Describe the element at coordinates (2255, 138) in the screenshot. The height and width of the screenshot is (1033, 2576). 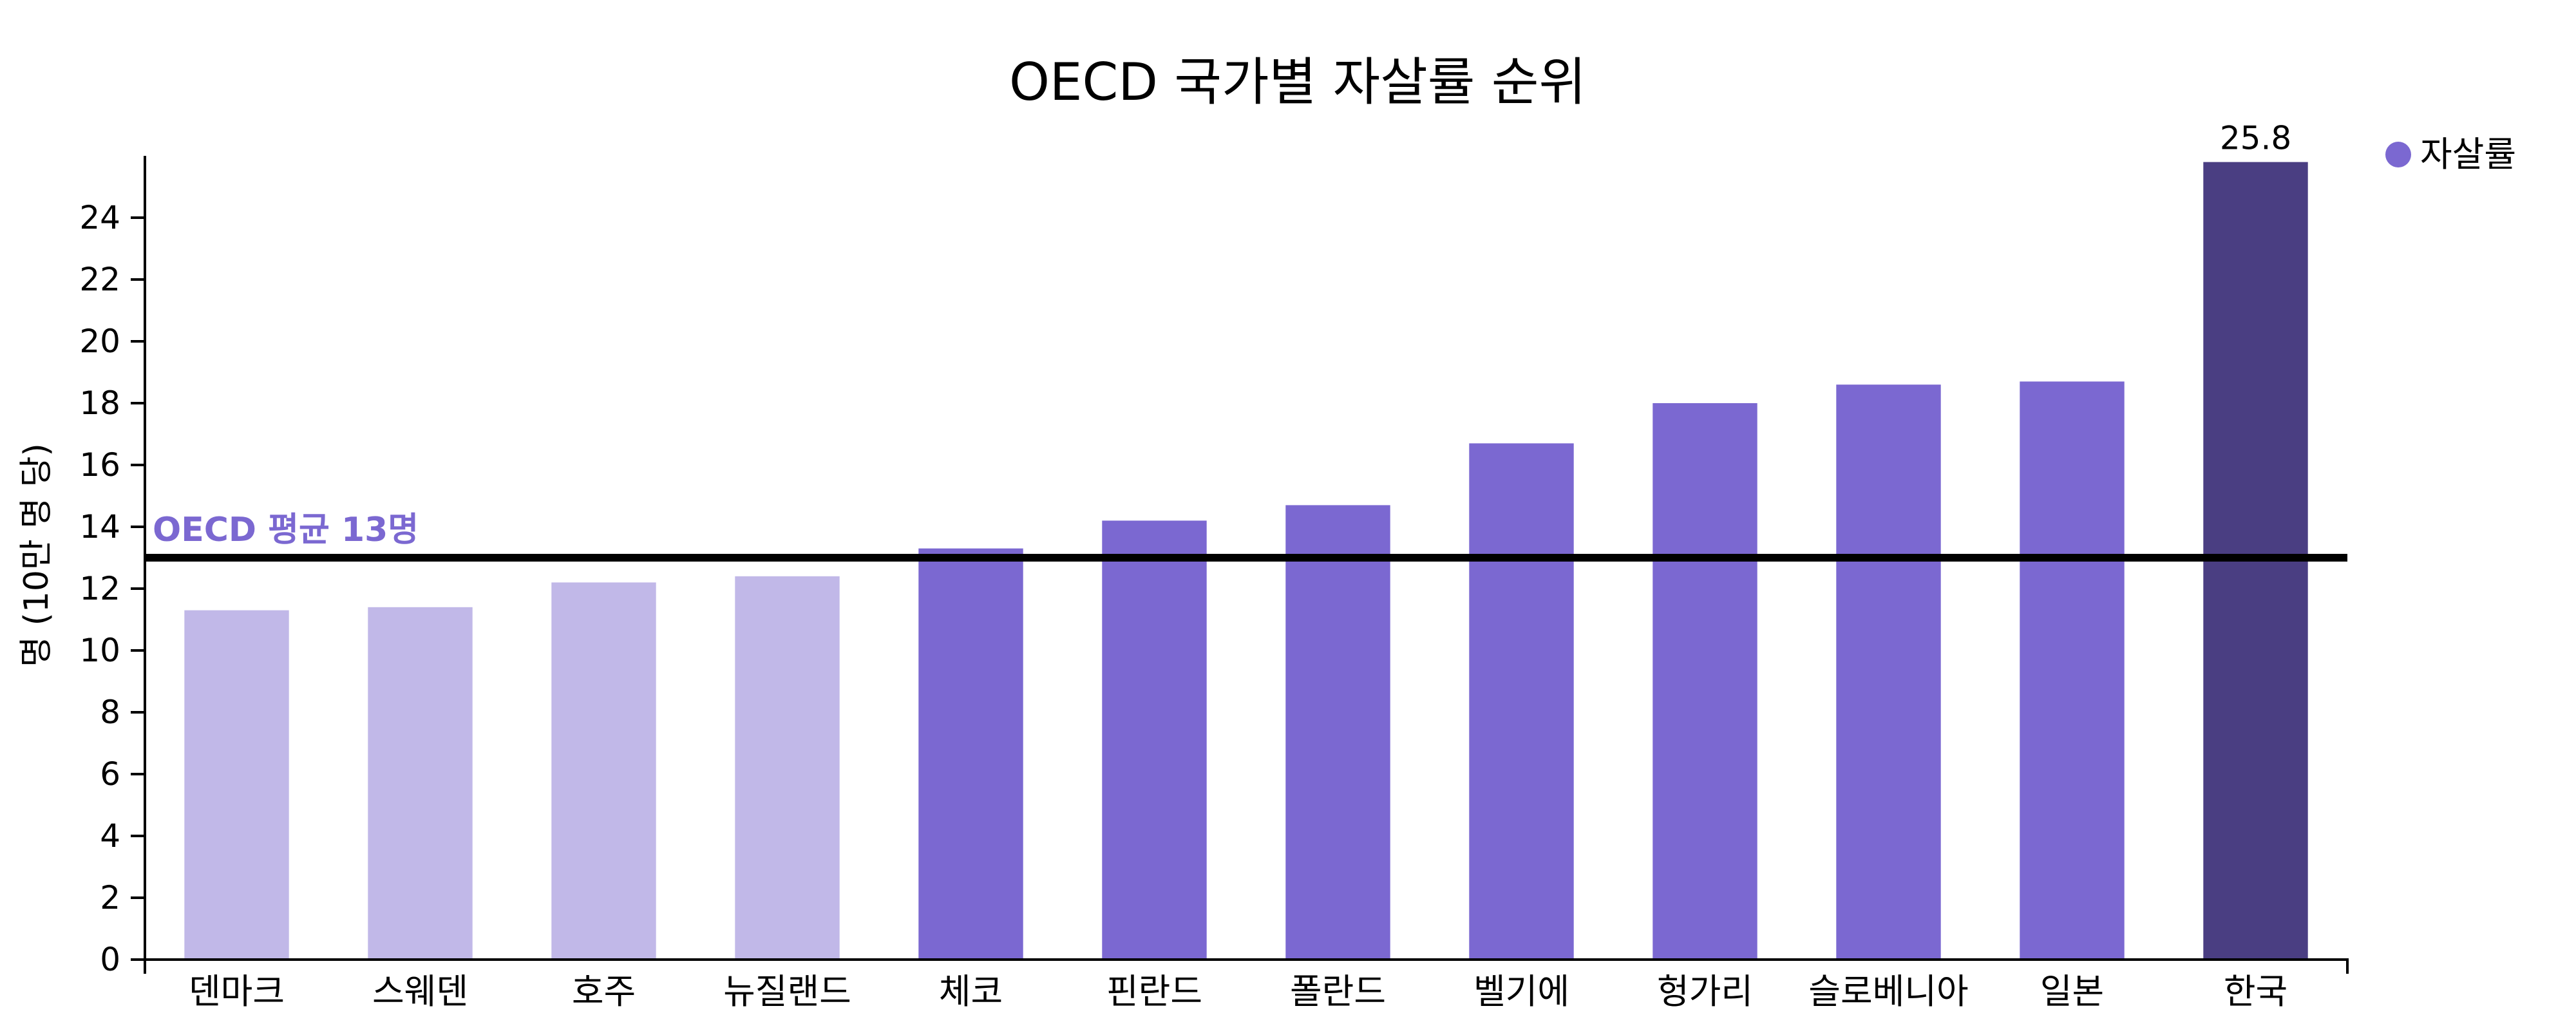
I see `data-label: 25.8` at that location.